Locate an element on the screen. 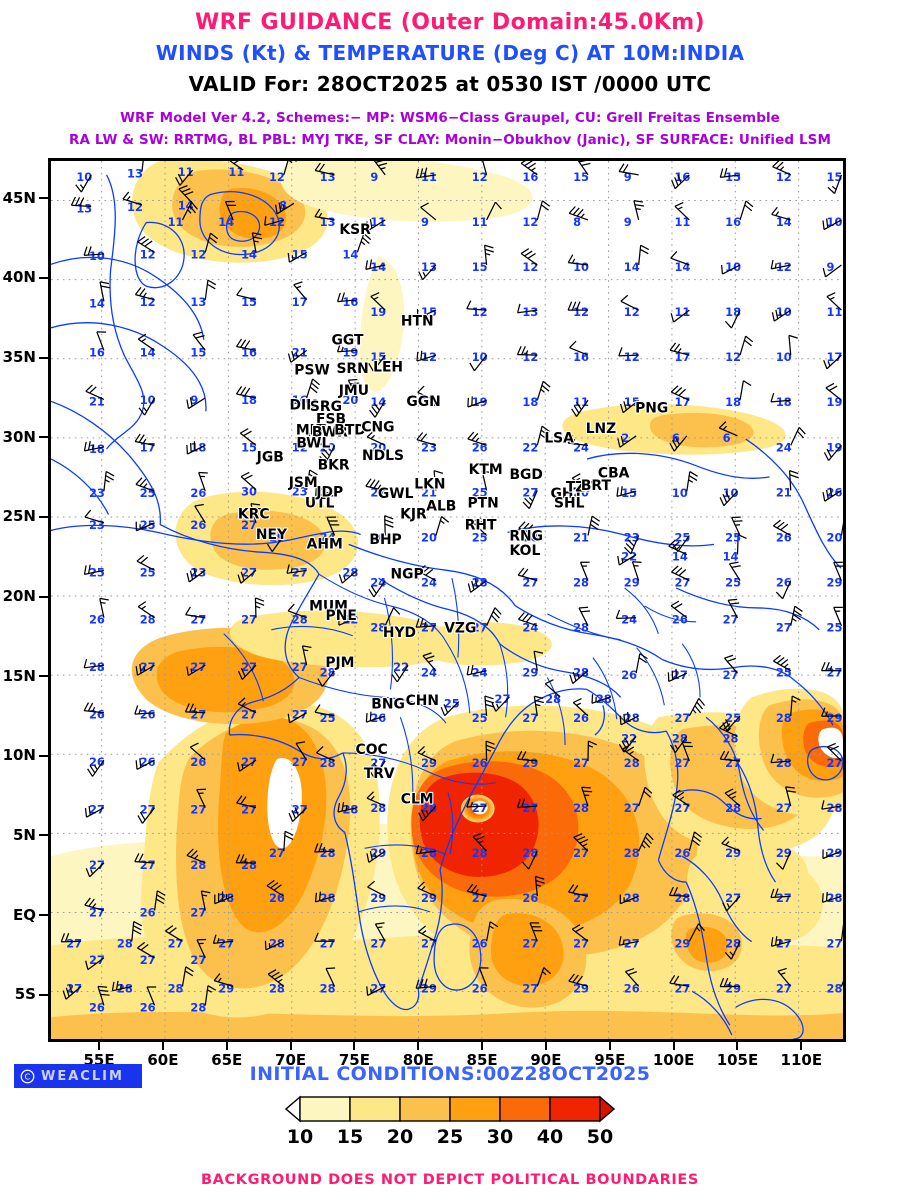  temperature-value: 23 is located at coordinates (97, 493).